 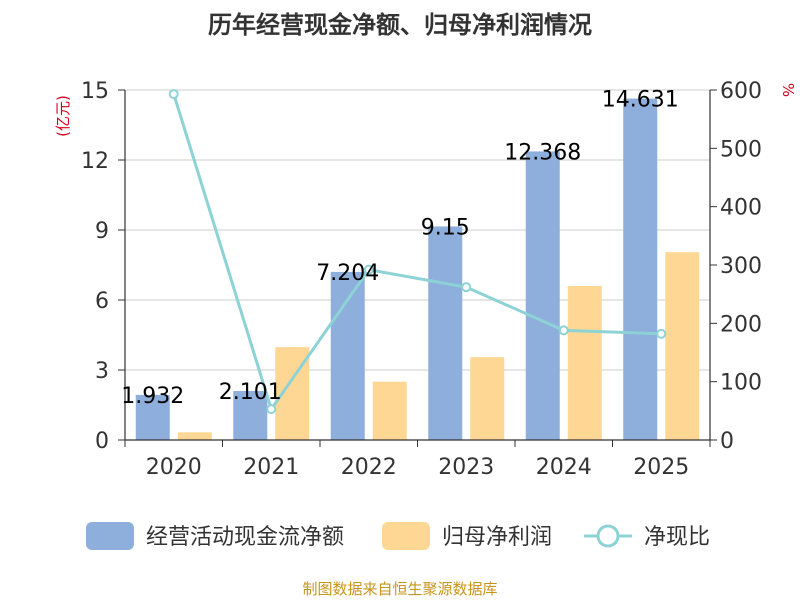 I want to click on bar-data-label: 7.204, so click(x=347, y=273).